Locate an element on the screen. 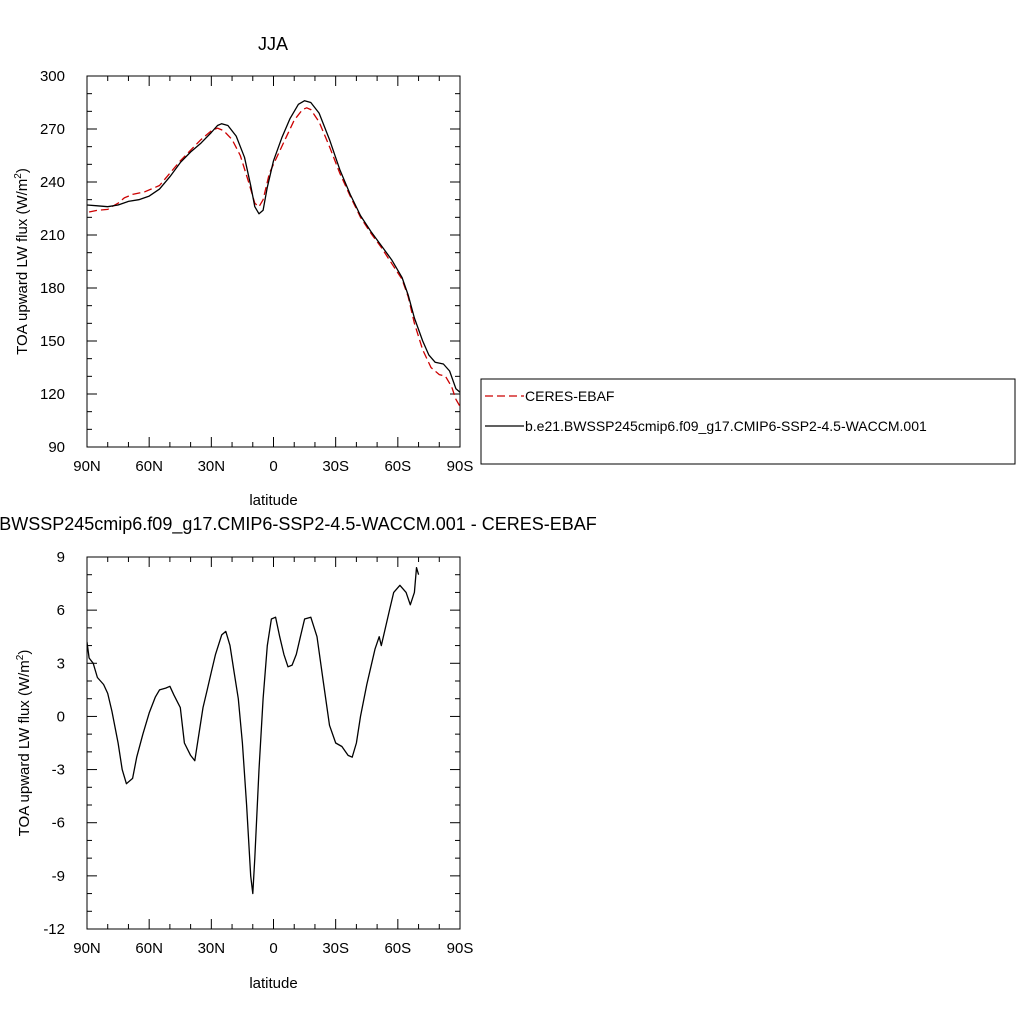 The image size is (1024, 1024). y-tick-label: 3 is located at coordinates (61, 663).